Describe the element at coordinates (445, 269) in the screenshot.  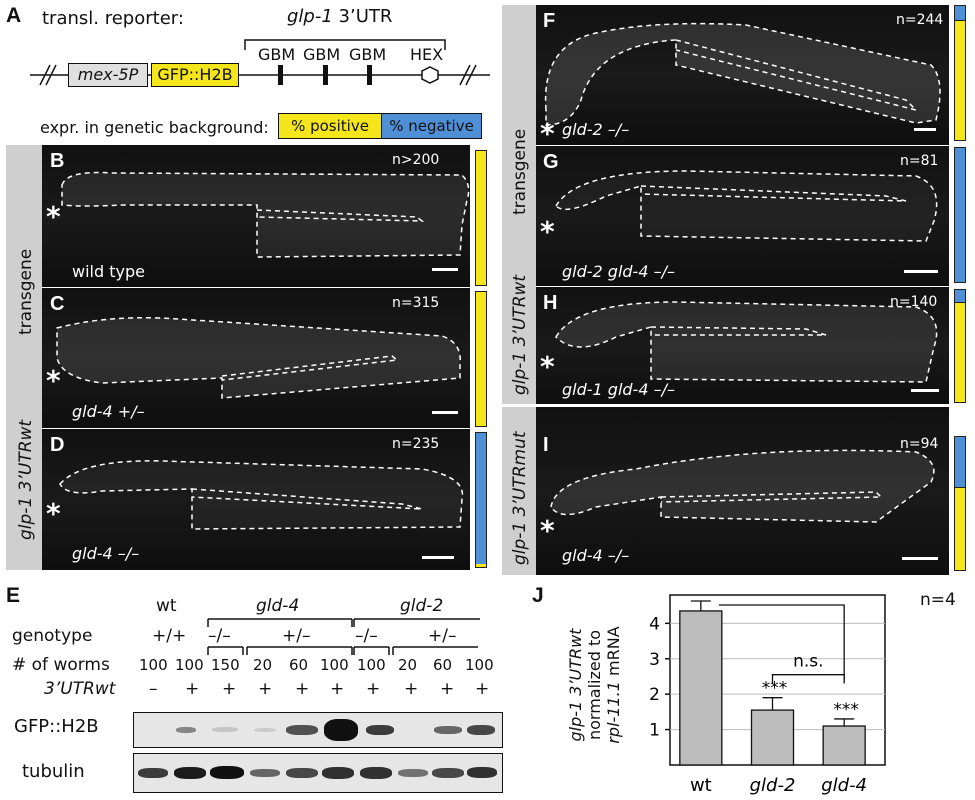
I see `panel-b-scalebar` at that location.